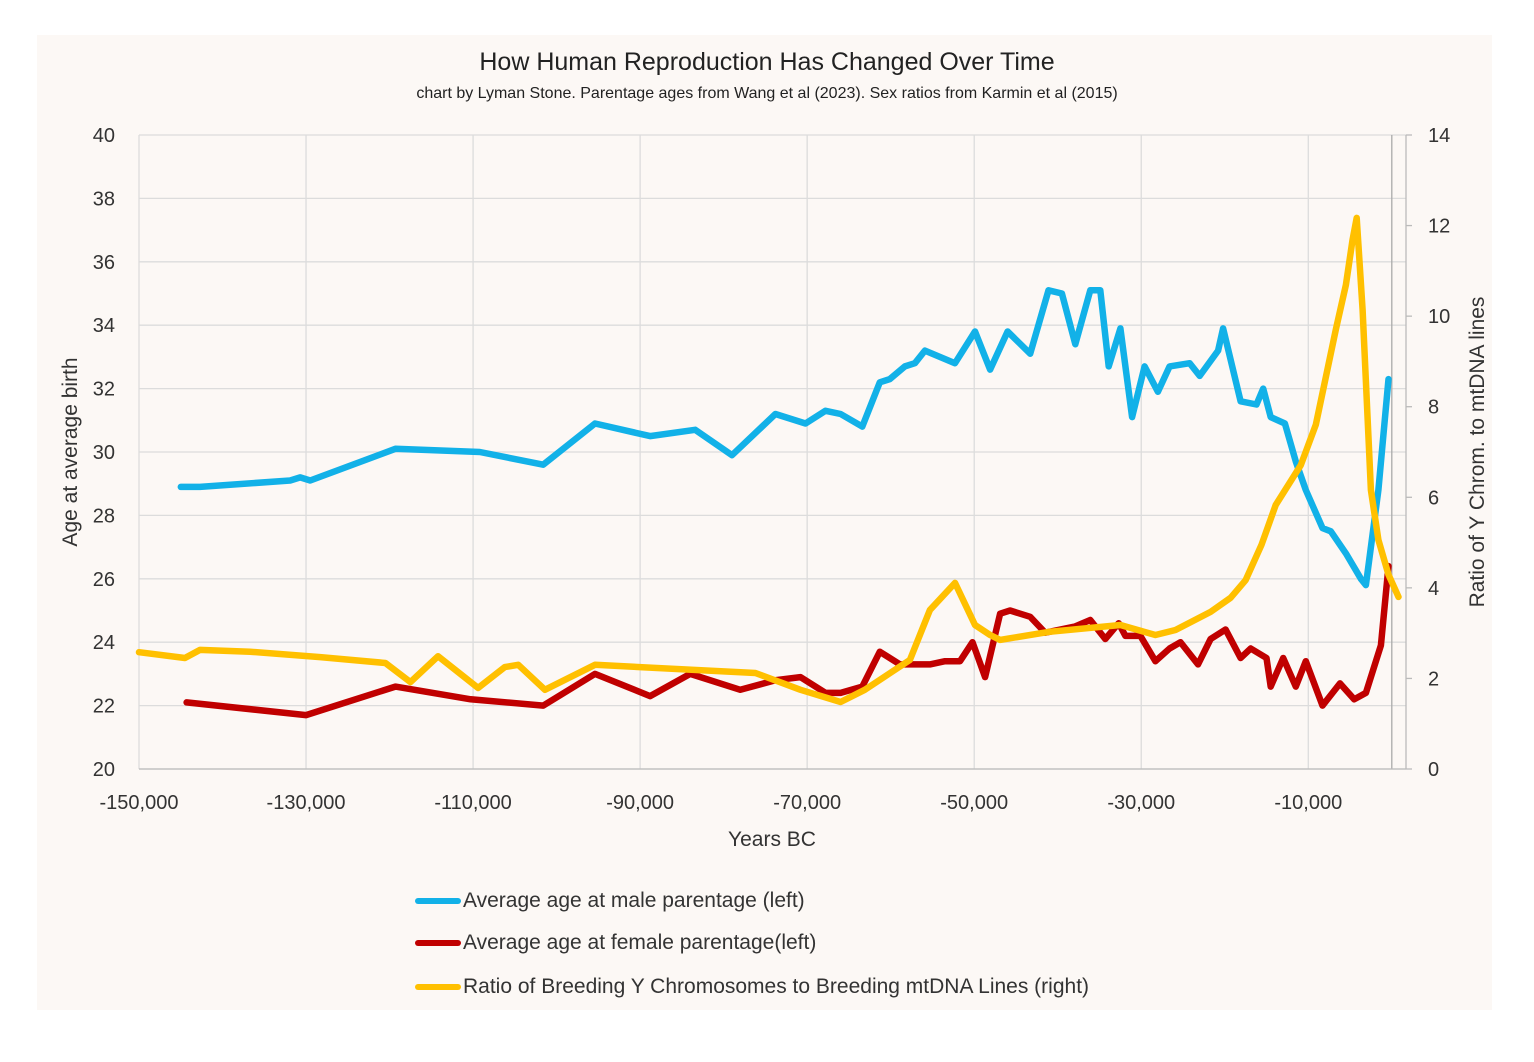 This screenshot has height=1062, width=1534. What do you see at coordinates (1433, 679) in the screenshot?
I see `y2-tick-label: 2` at bounding box center [1433, 679].